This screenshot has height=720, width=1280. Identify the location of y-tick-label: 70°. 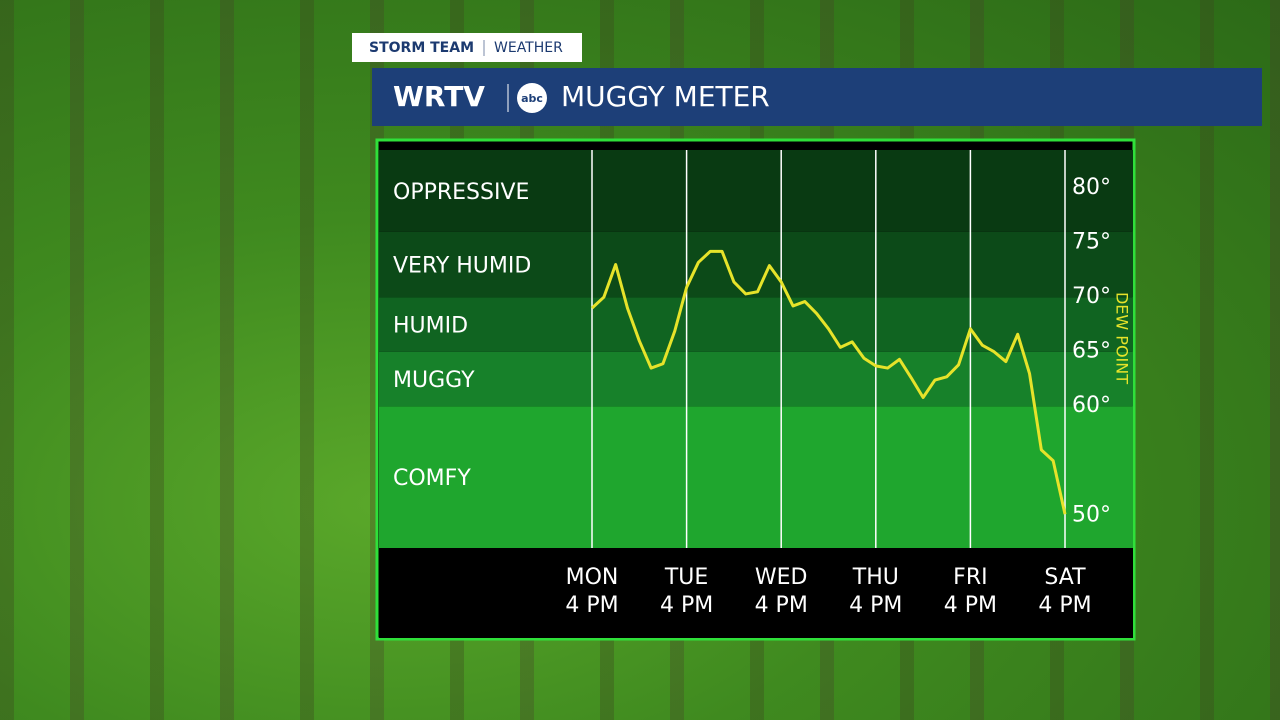
(1091, 296).